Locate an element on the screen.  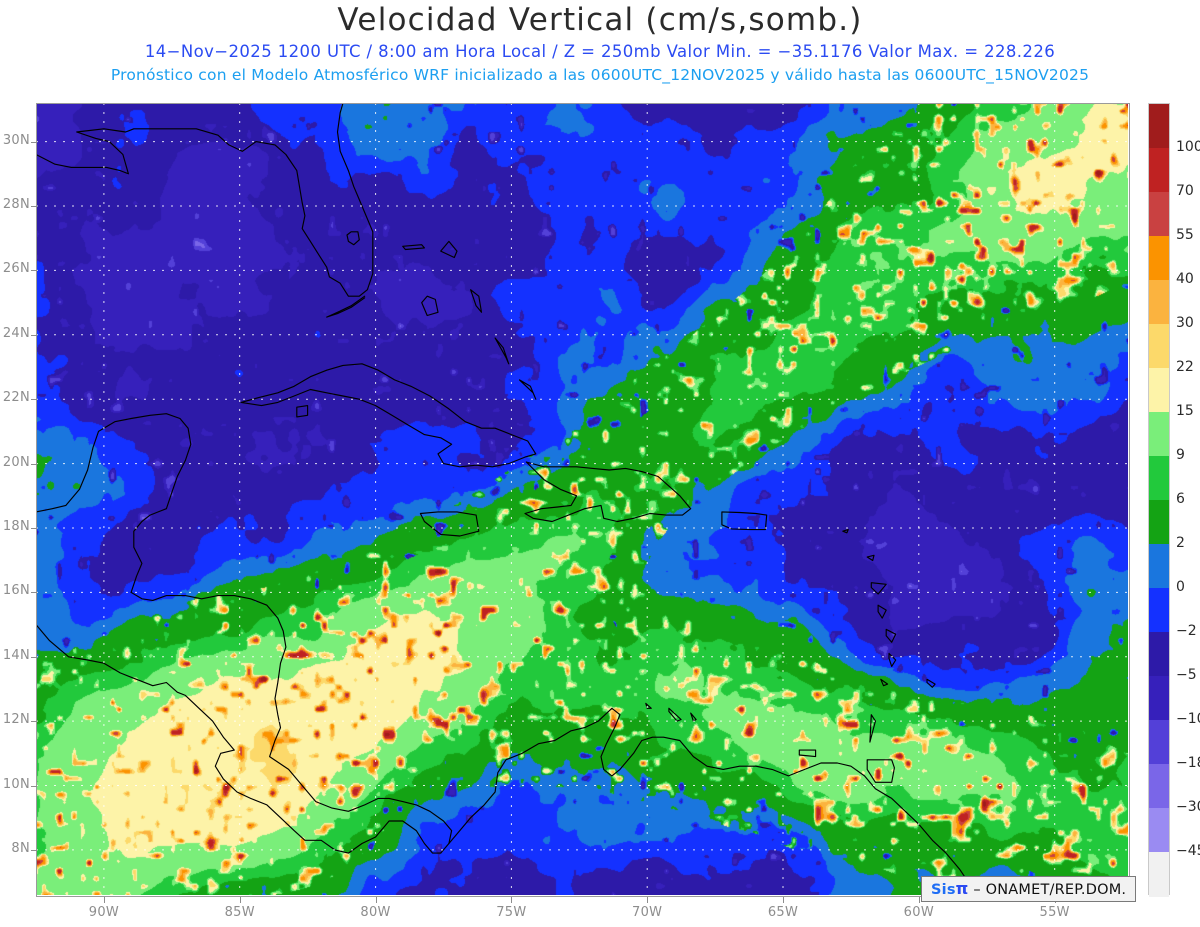
logo-brand: Sis is located at coordinates (943, 890).